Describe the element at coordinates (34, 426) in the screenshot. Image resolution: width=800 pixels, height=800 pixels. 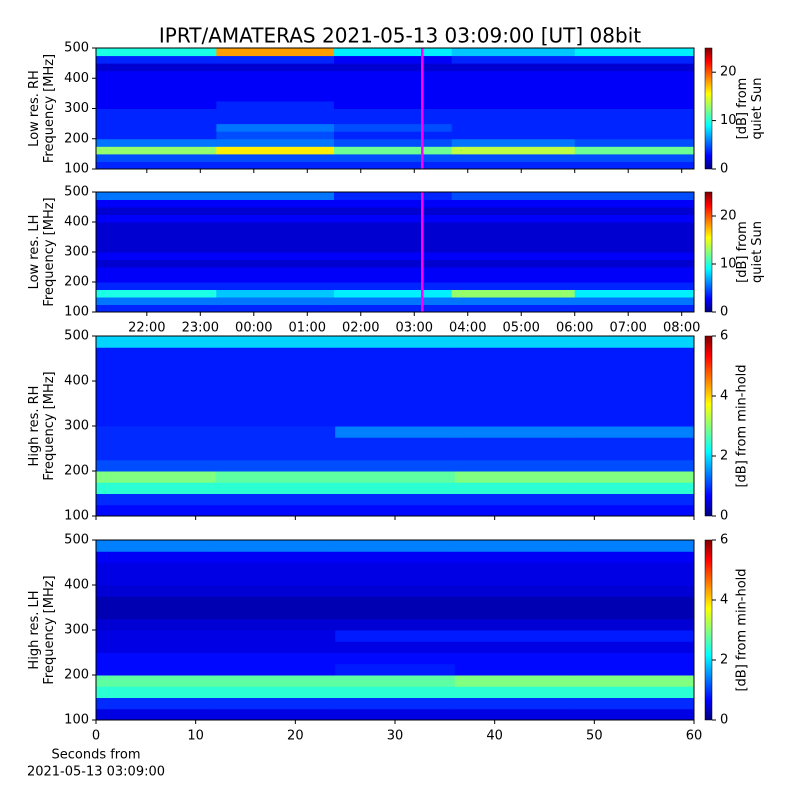
I see `y-axis-label: High res. RH` at that location.